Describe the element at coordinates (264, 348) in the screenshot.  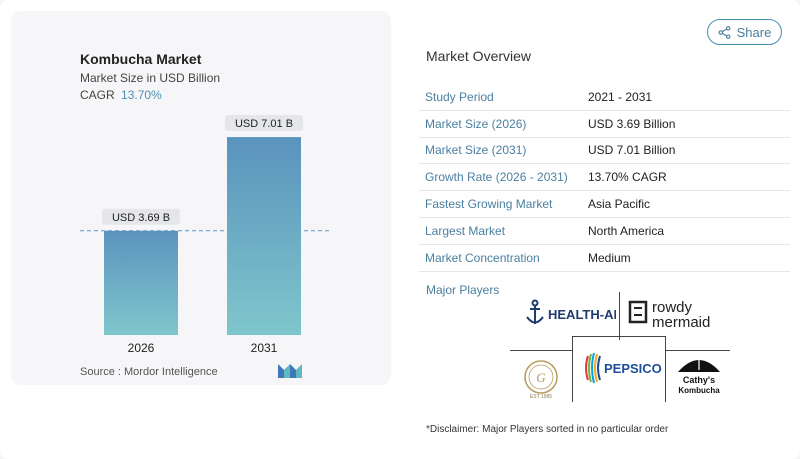
I see `category-label: 2031` at that location.